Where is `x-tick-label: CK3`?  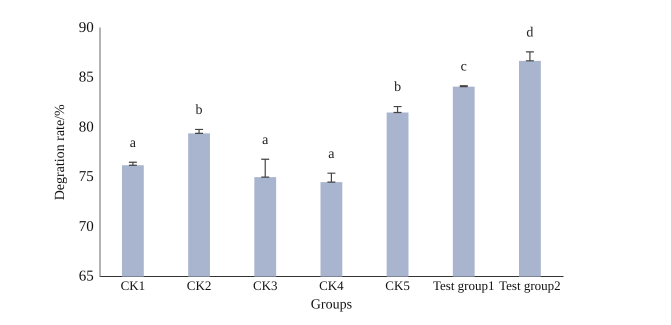 x-tick-label: CK3 is located at coordinates (265, 285).